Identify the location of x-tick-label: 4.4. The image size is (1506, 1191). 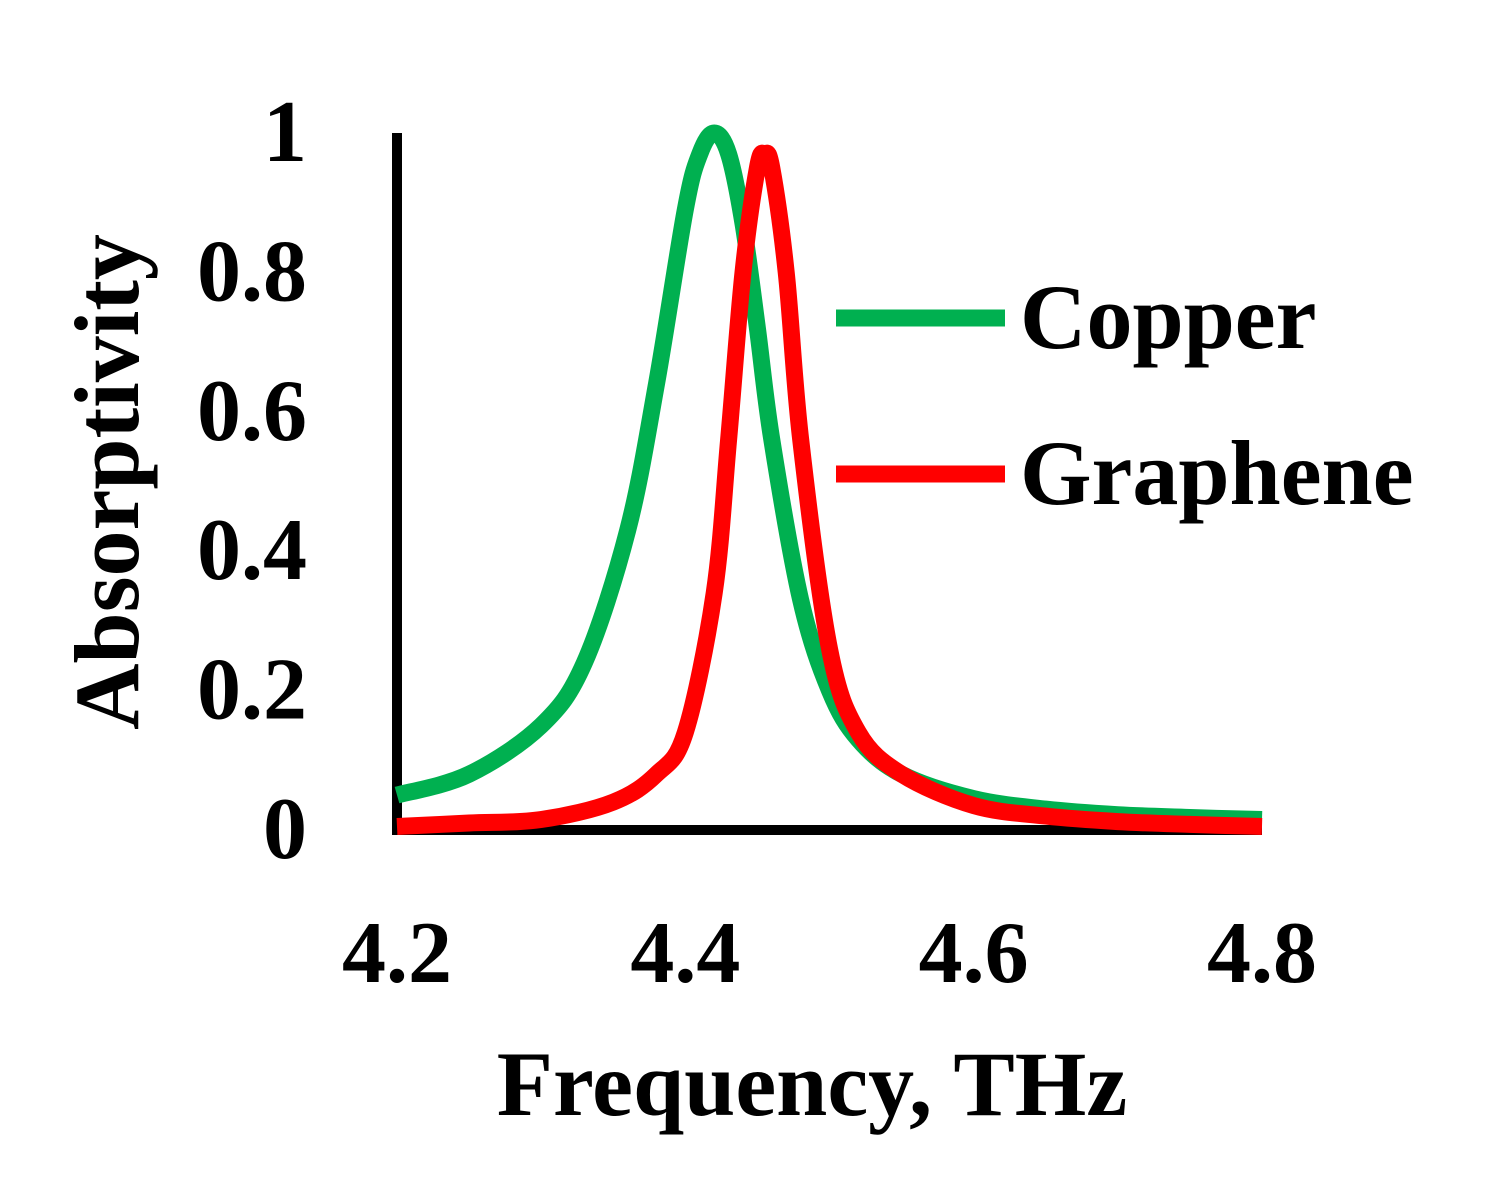
(685, 953).